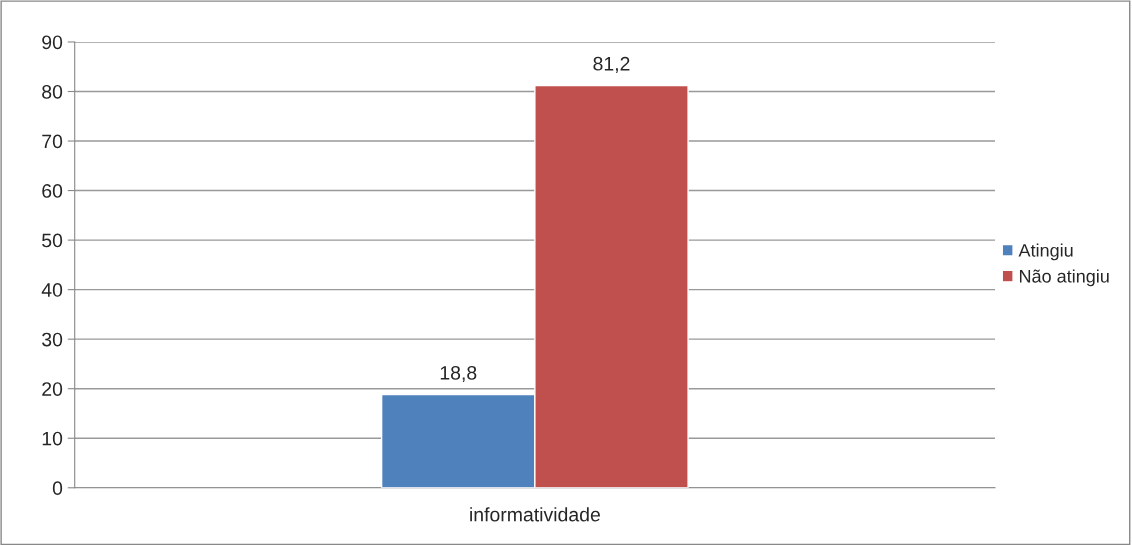 The image size is (1132, 545). What do you see at coordinates (1045, 252) in the screenshot?
I see `legend-label: Atingiu` at bounding box center [1045, 252].